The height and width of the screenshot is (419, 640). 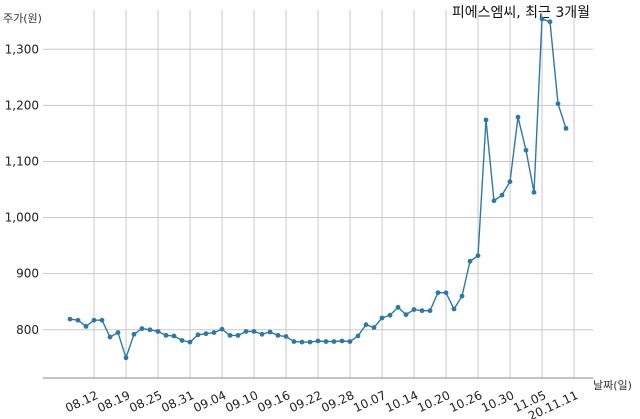 What do you see at coordinates (22, 189) in the screenshot?
I see `y-tick-labels: 800 900 1,000 1,100 1,200 1,300` at bounding box center [22, 189].